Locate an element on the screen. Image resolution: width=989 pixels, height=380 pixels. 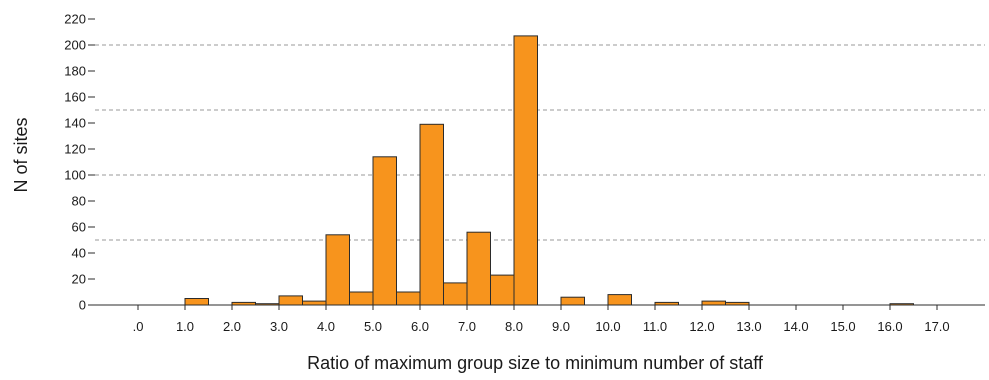
x-tick-label-5.0: 5.0 is located at coordinates (373, 326).